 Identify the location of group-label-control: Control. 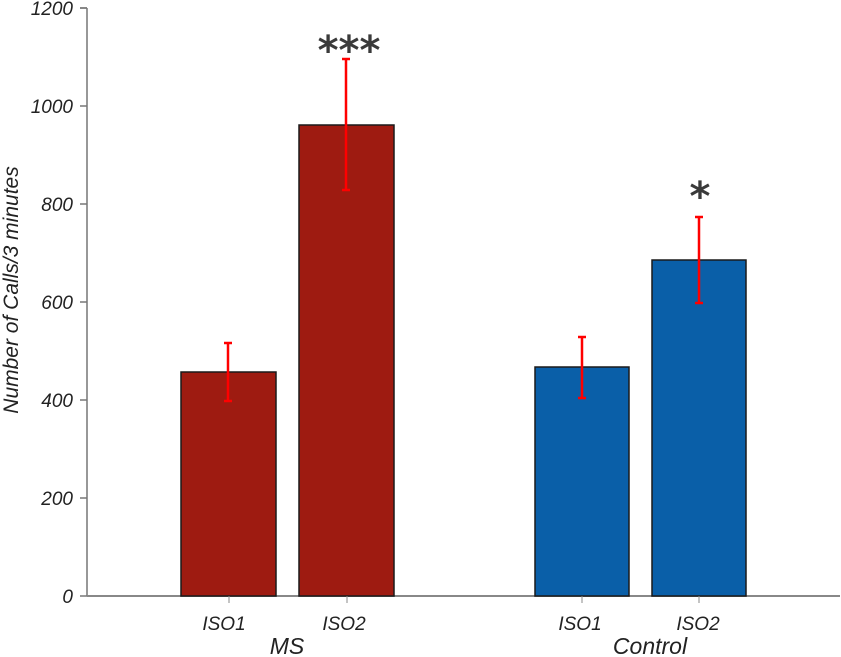
(650, 645).